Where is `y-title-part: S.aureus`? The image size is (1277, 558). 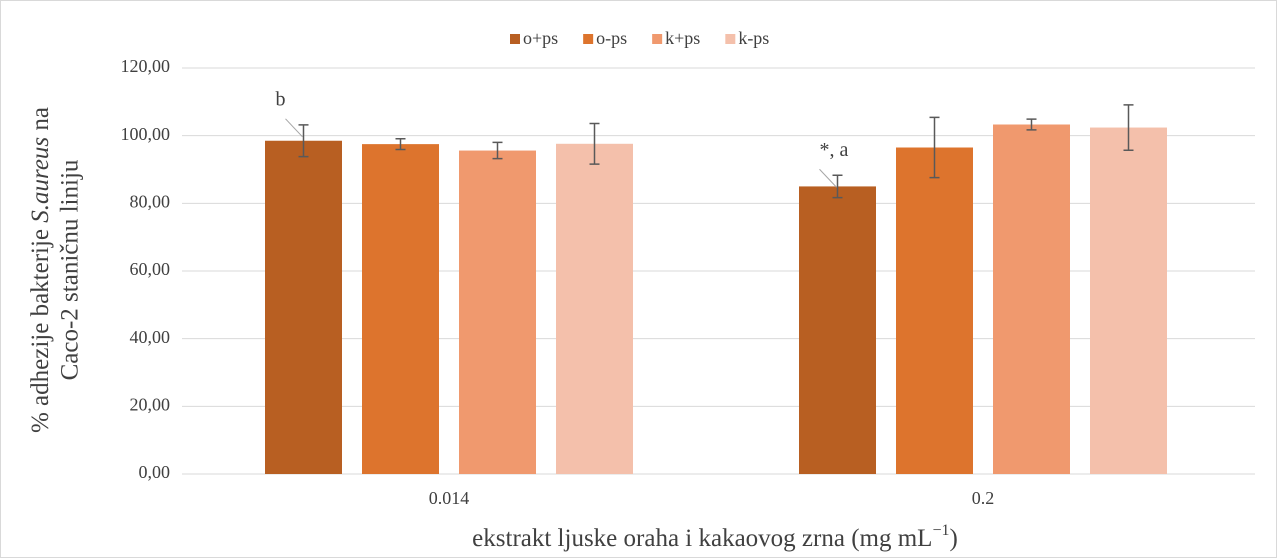 y-title-part: S.aureus is located at coordinates (40, 180).